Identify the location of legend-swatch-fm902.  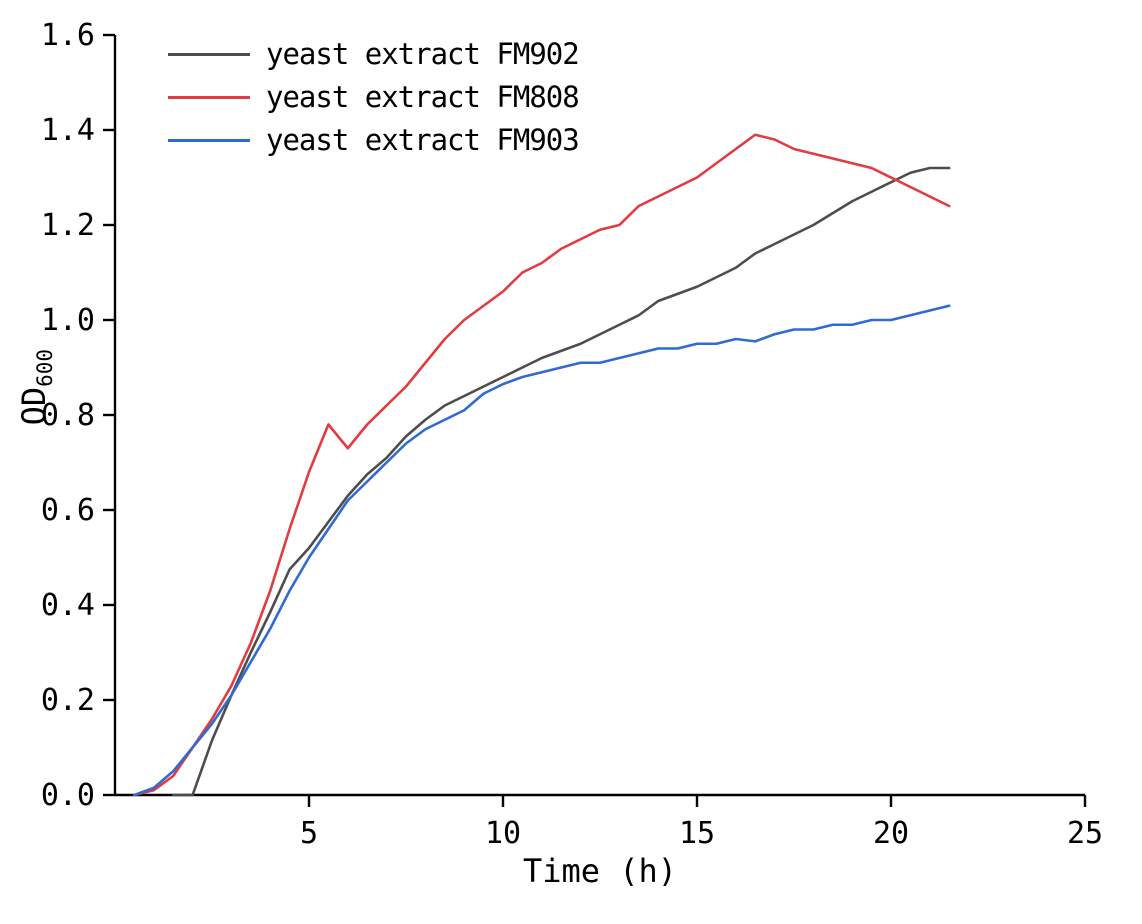
(209, 54).